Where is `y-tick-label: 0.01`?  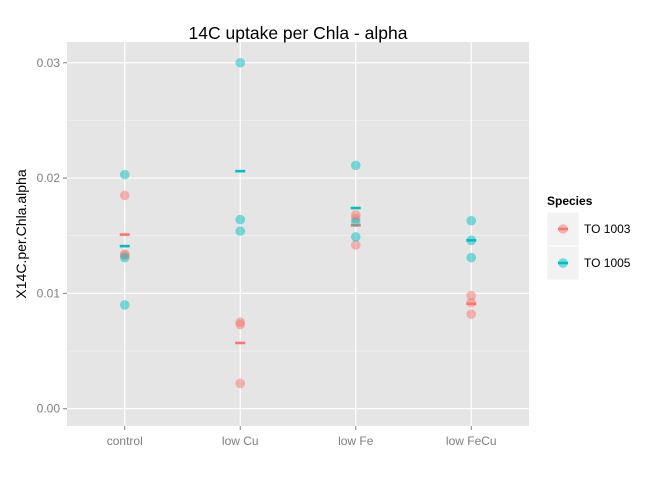
y-tick-label: 0.01 is located at coordinates (49, 293).